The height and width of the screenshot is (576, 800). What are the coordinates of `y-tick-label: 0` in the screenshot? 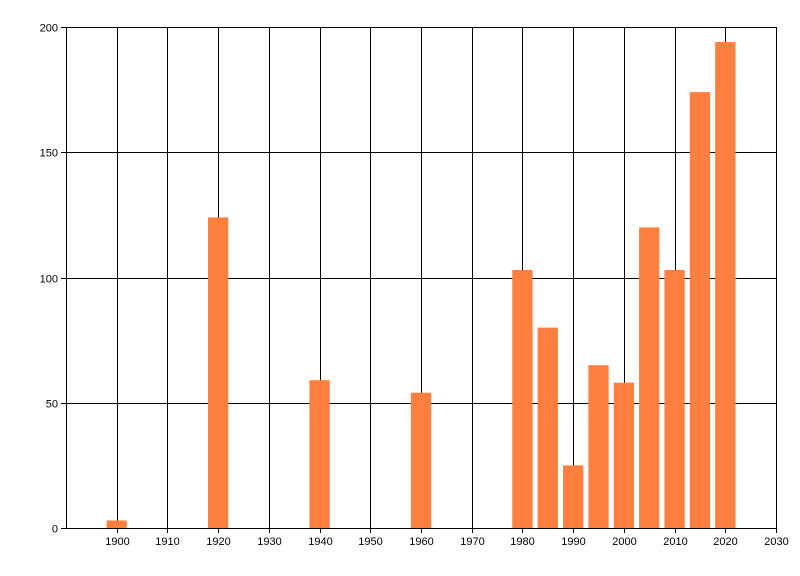 It's located at (55, 530).